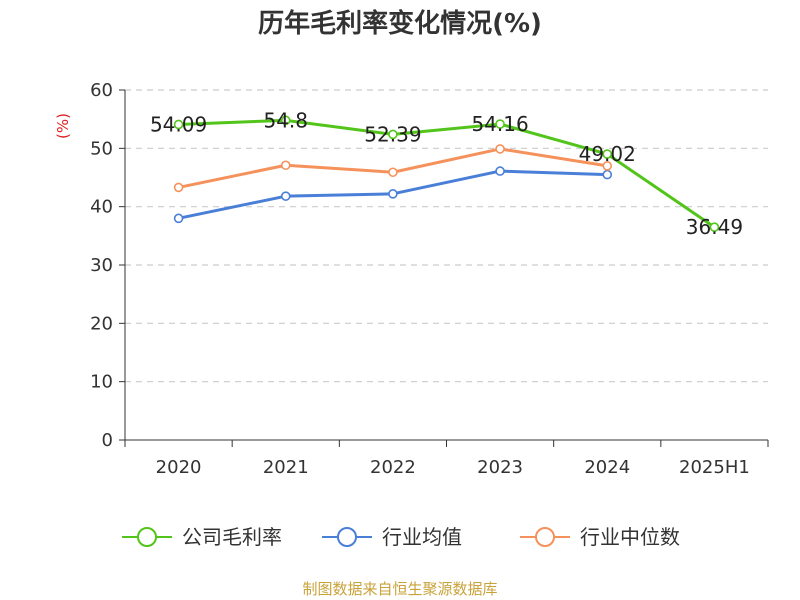 This screenshot has width=800, height=600. I want to click on x-tick-label: 2021, so click(286, 467).